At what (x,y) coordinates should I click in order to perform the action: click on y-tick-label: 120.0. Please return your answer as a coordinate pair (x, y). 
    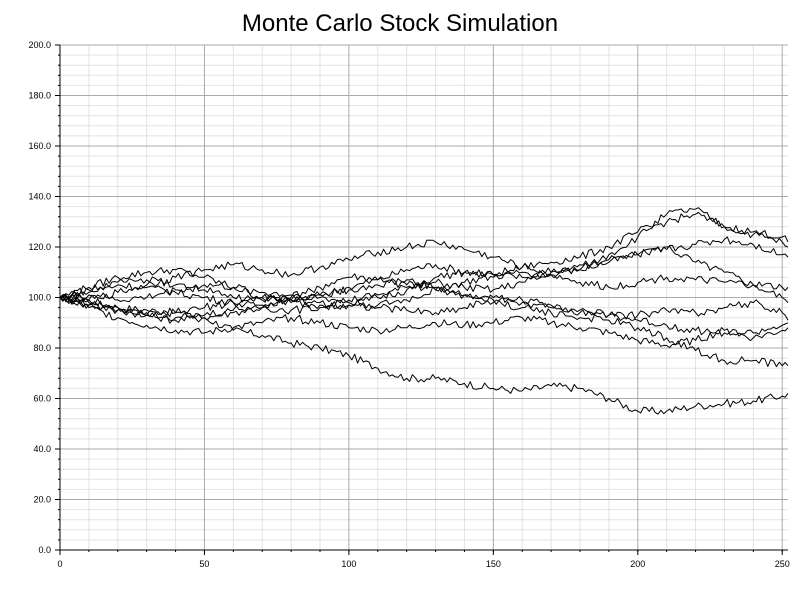
    Looking at the image, I should click on (39, 247).